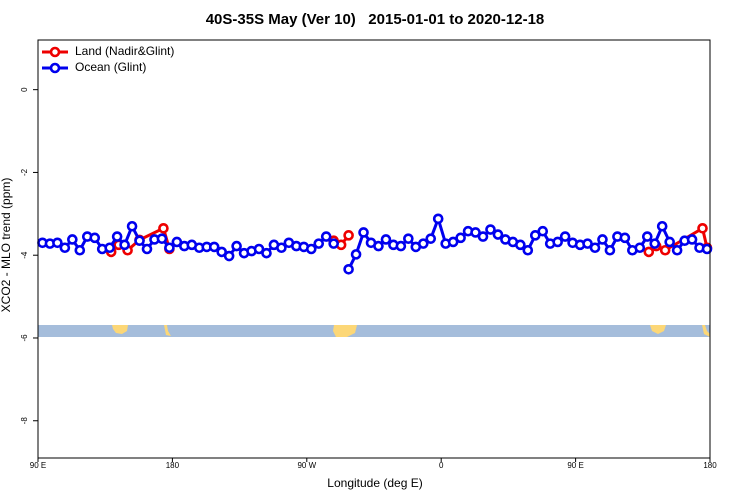 The height and width of the screenshot is (500, 750). I want to click on map-strip, so click(374, 331).